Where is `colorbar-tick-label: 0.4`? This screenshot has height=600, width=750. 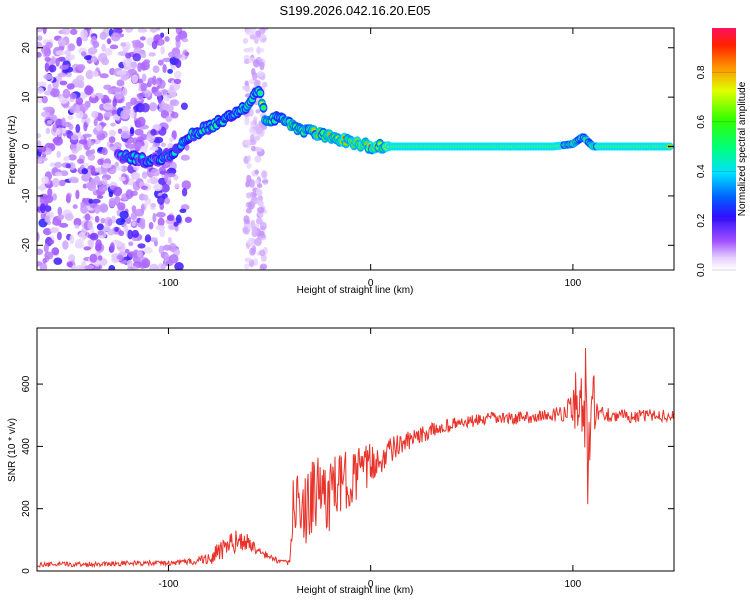
colorbar-tick-label: 0.4 is located at coordinates (701, 171).